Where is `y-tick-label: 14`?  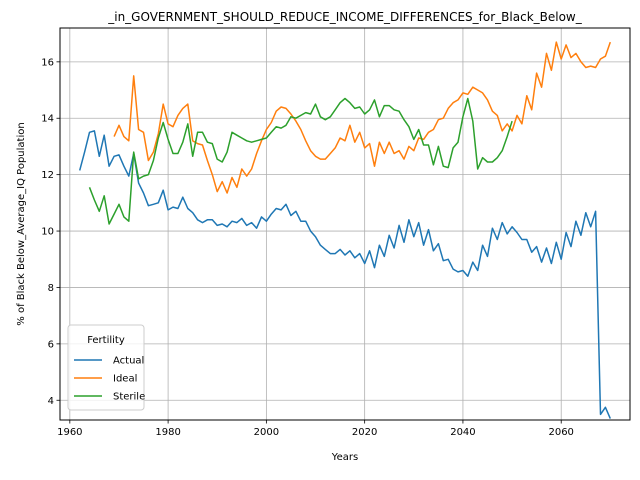
y-tick-label: 14 is located at coordinates (47, 119).